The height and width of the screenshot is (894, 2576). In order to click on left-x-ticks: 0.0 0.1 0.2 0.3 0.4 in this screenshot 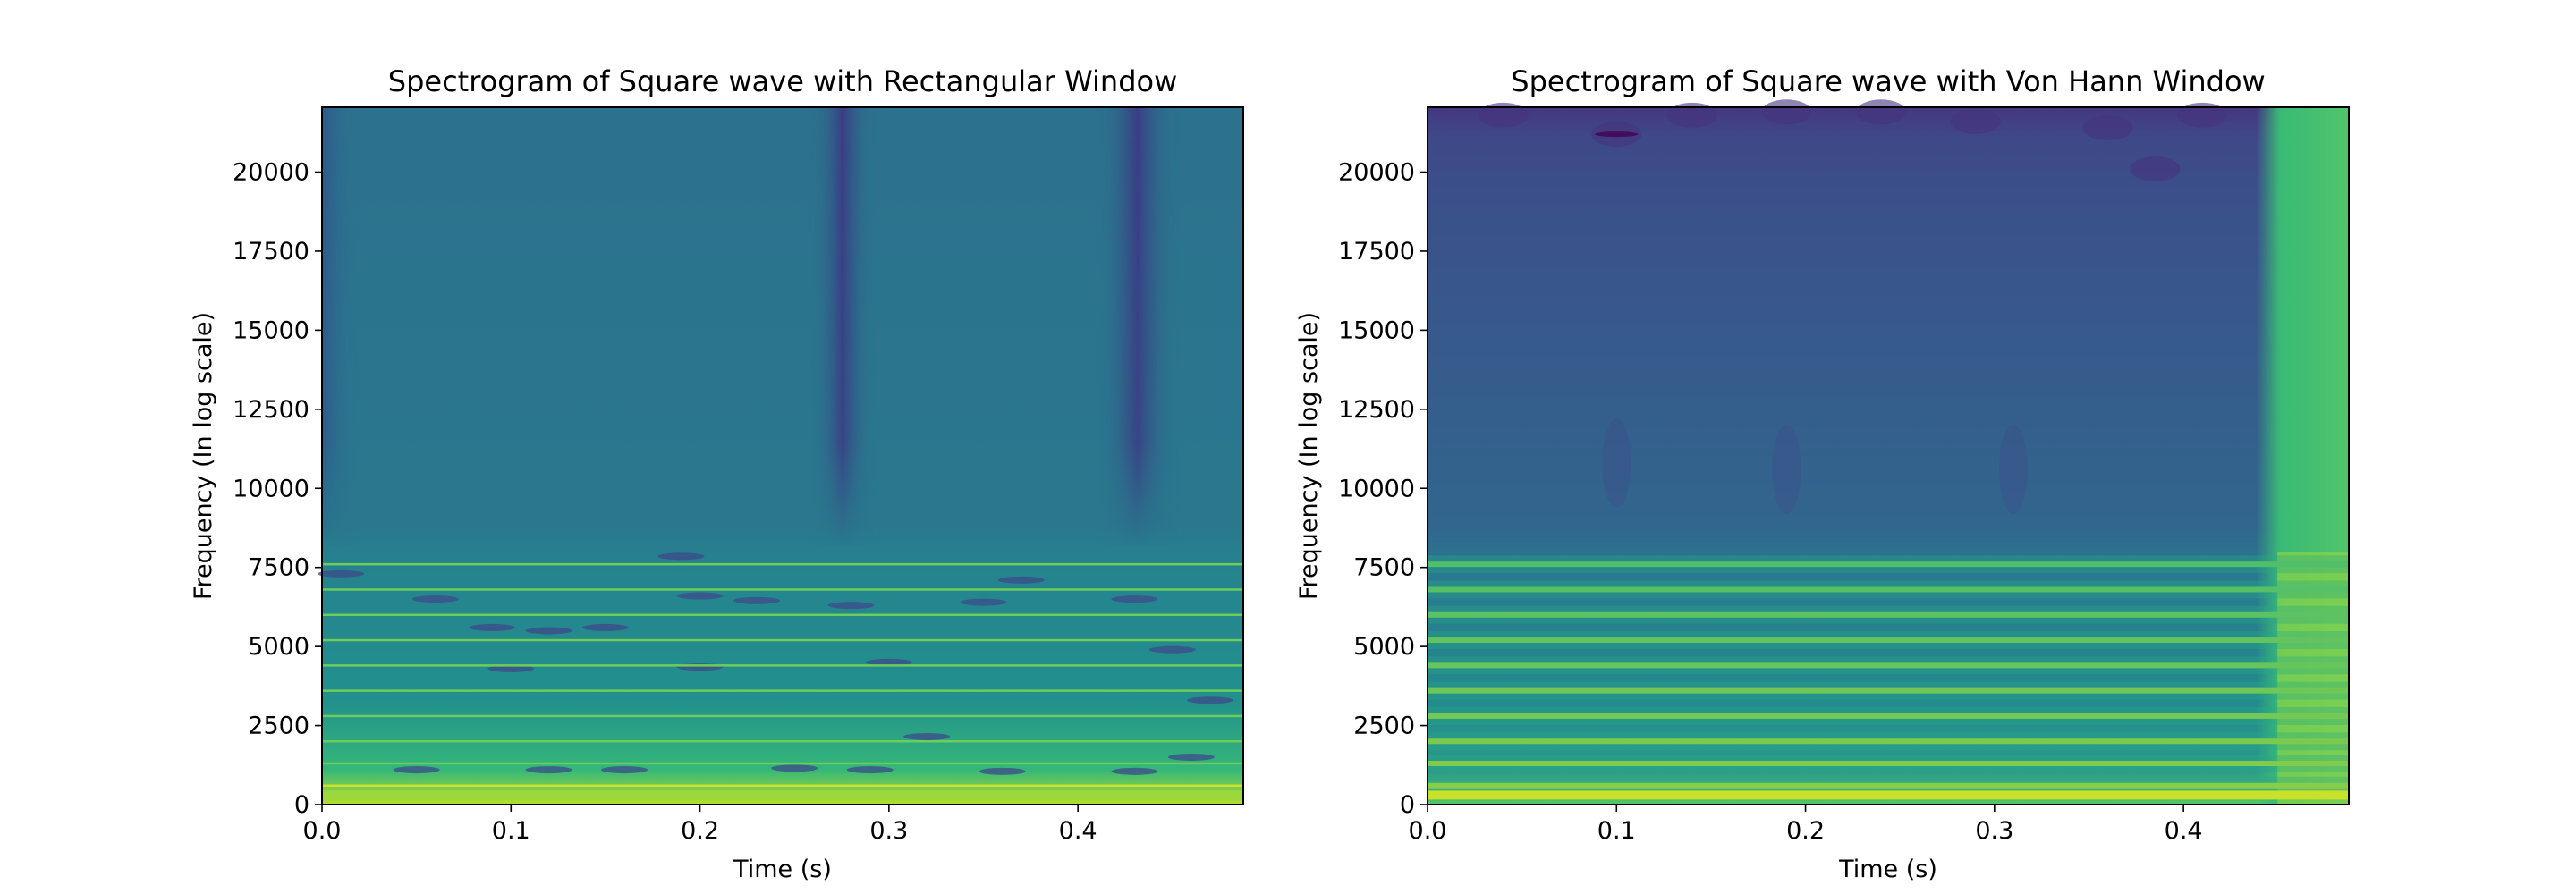, I will do `click(700, 825)`.